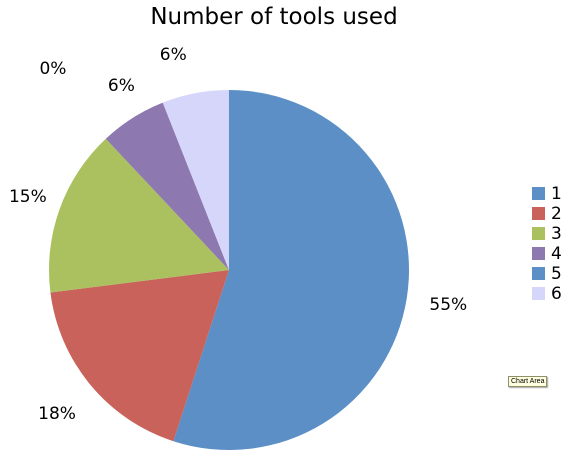 The image size is (566, 451). Describe the element at coordinates (556, 194) in the screenshot. I see `legend-label-1: 1` at that location.